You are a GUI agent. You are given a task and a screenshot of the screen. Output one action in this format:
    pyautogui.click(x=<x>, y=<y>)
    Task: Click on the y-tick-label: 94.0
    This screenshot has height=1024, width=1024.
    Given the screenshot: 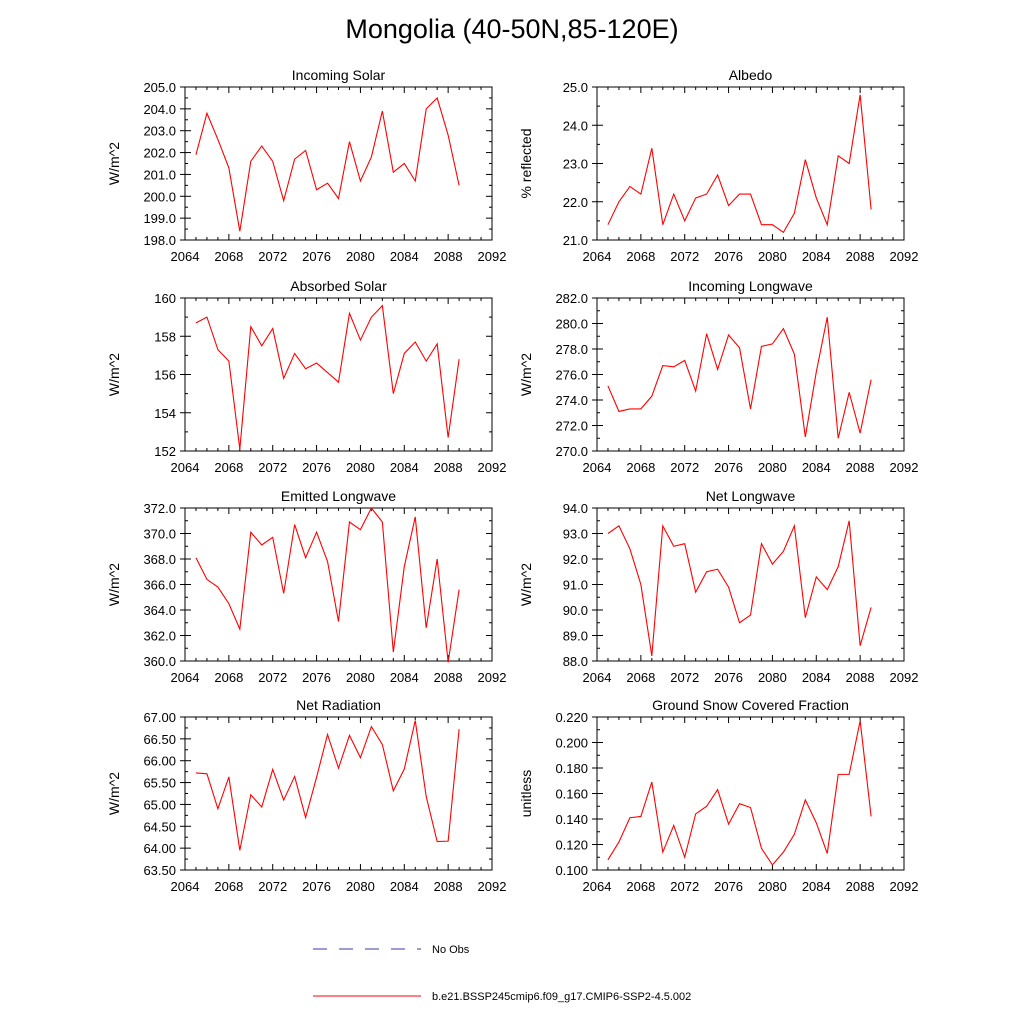 What is the action you would take?
    pyautogui.click(x=575, y=508)
    